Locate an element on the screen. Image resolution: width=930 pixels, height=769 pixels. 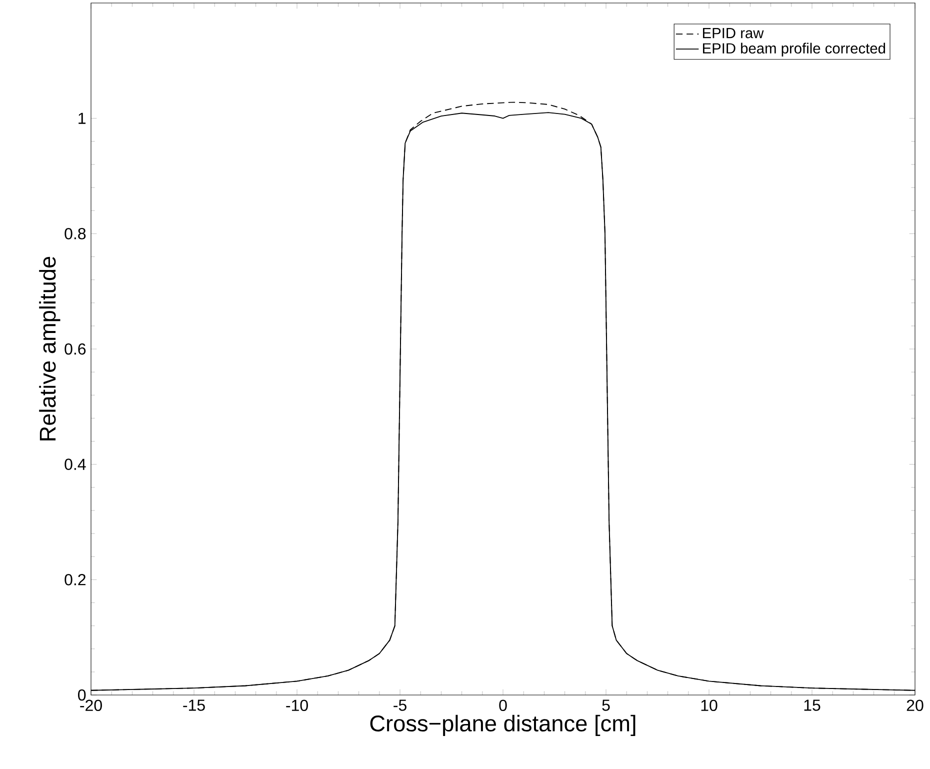
y-tick-label: 0.8 is located at coordinates (75, 234).